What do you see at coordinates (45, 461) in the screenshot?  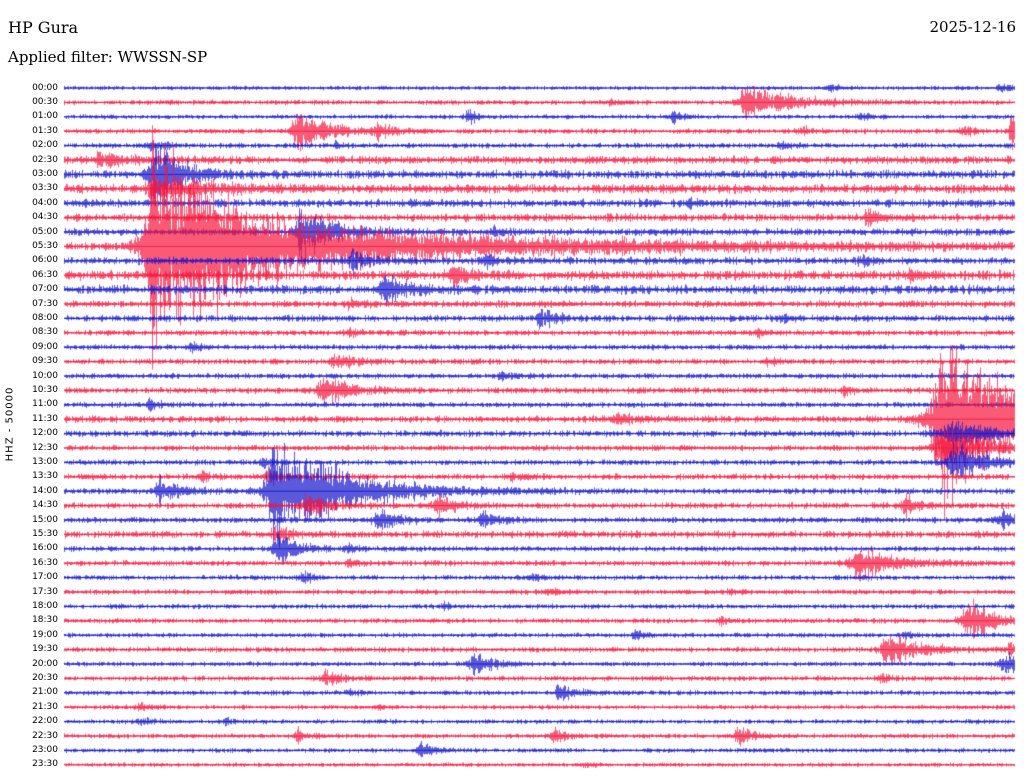 I see `time-label: 13:00` at bounding box center [45, 461].